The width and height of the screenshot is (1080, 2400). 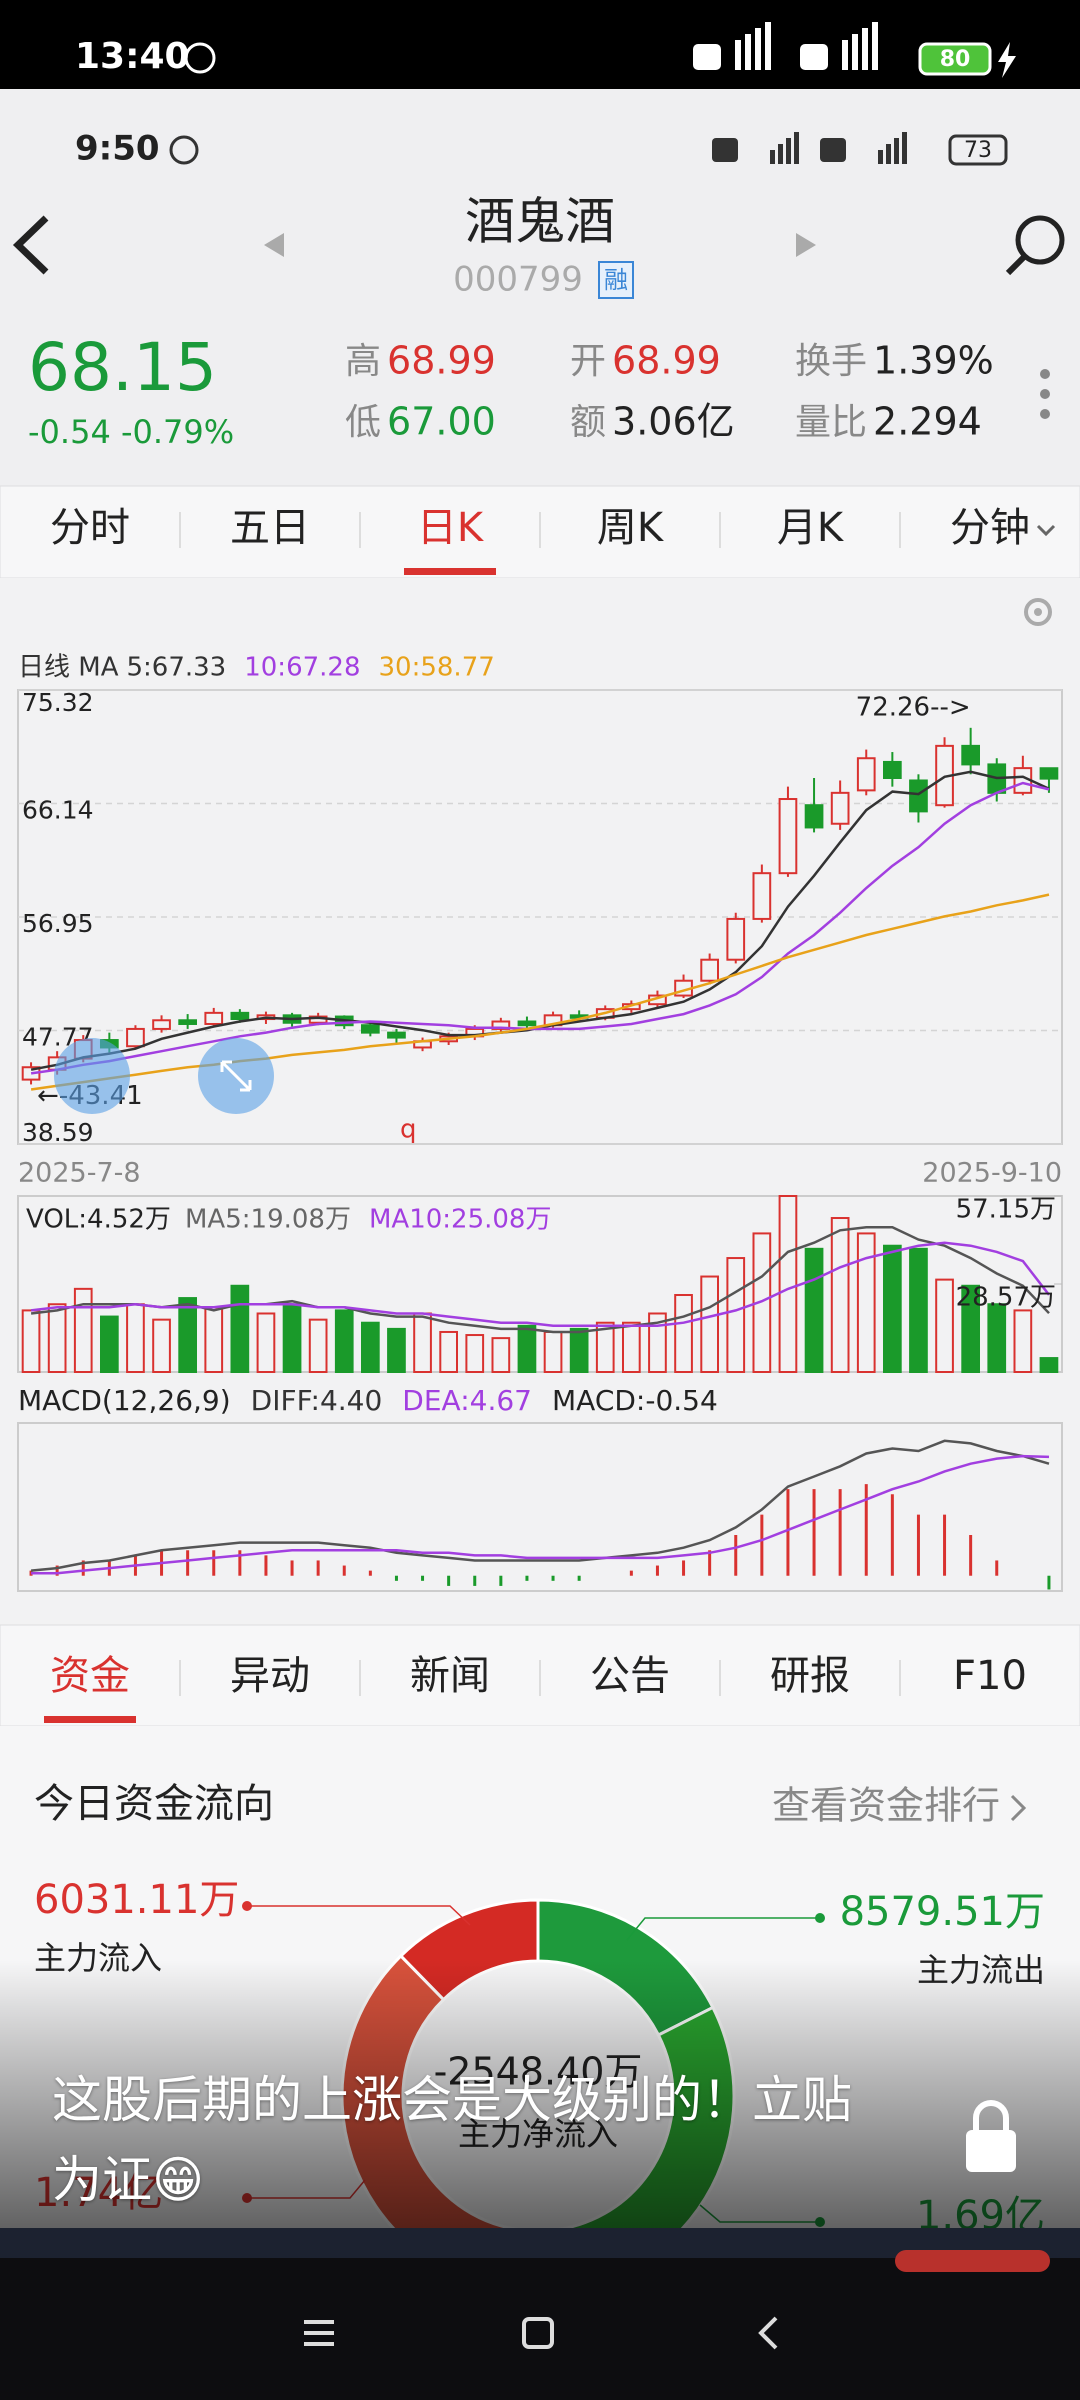 I want to click on tab: 资金, so click(x=90, y=1676).